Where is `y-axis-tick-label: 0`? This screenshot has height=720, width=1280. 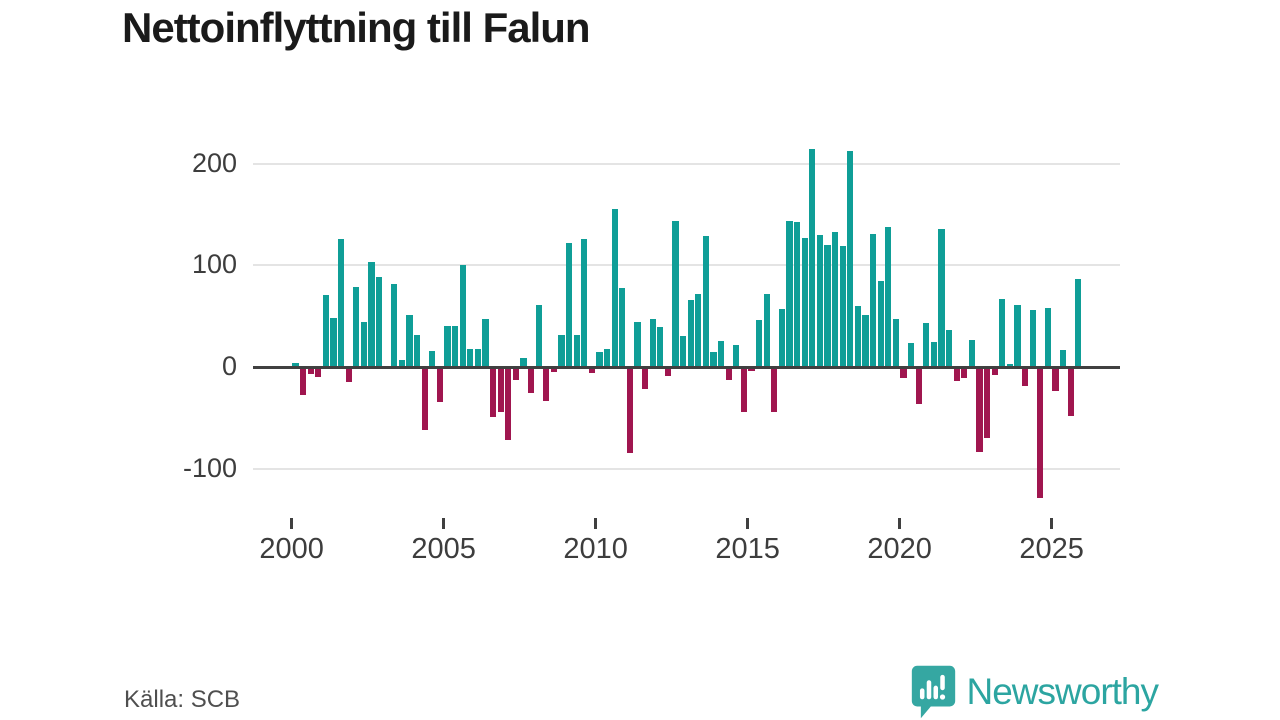 y-axis-tick-label: 0 is located at coordinates (229, 366).